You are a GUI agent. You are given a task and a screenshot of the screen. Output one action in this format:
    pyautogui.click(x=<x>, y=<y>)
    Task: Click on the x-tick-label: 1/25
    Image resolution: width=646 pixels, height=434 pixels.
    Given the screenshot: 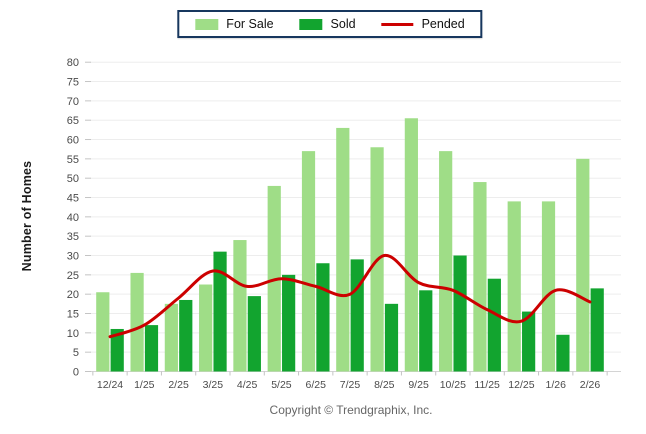 What is the action you would take?
    pyautogui.click(x=144, y=385)
    